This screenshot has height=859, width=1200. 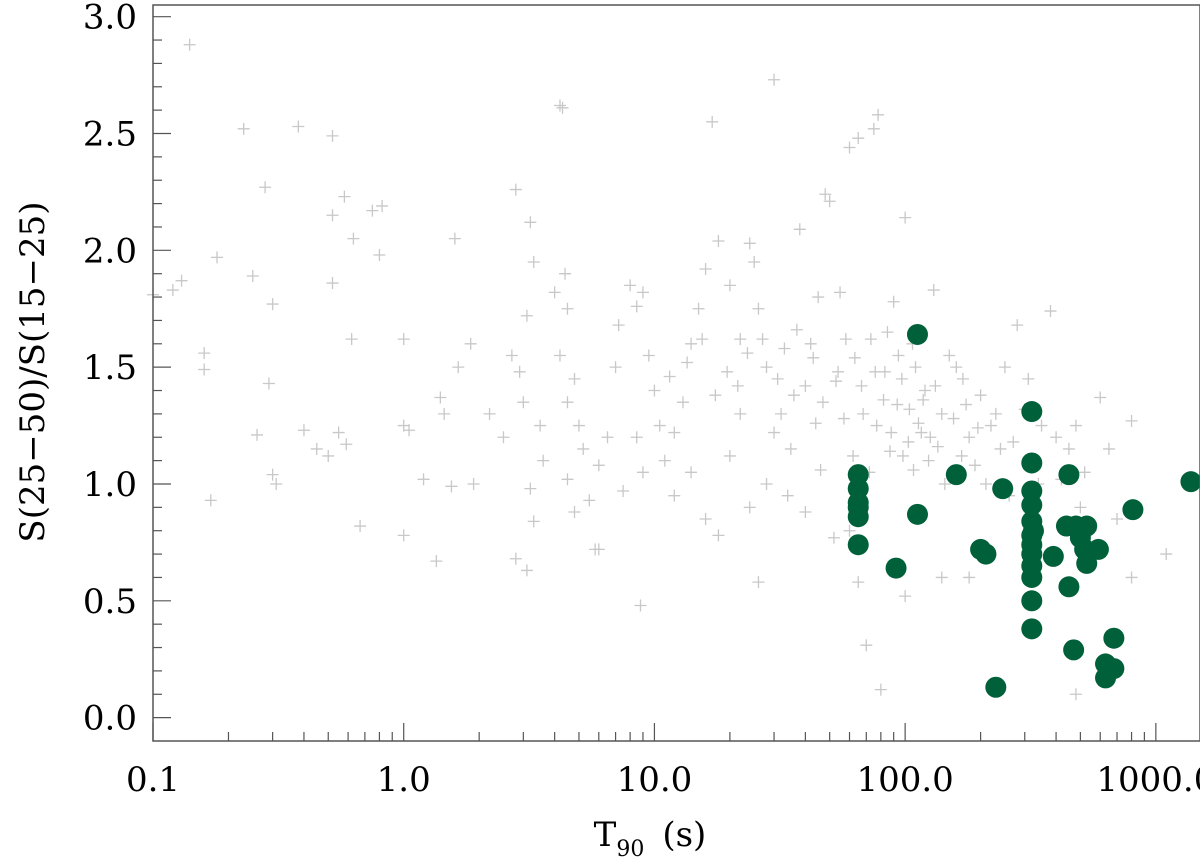 I want to click on x-axis: 0.1 1.0 10.0 100.0 1000.0, so click(x=663, y=761).